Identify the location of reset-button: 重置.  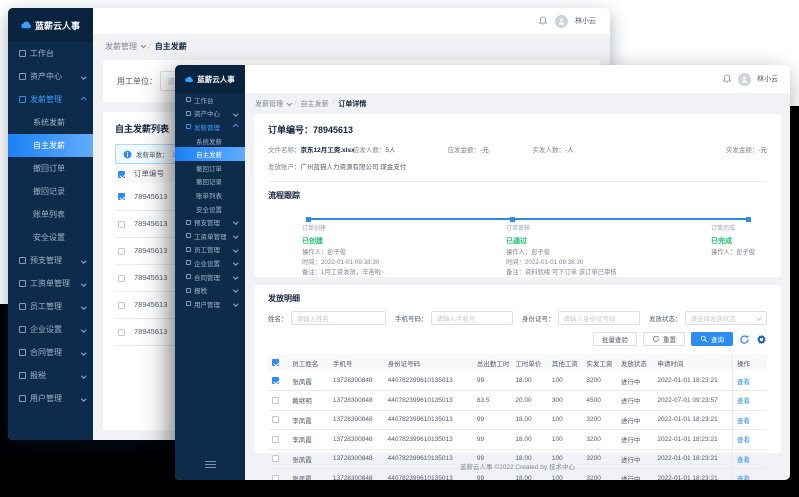
(664, 339).